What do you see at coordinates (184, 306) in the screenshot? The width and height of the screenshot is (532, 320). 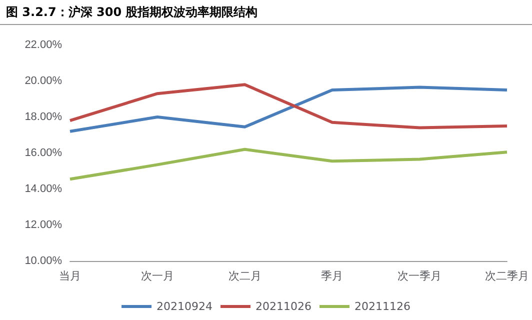 I see `legend-label: 20210924` at bounding box center [184, 306].